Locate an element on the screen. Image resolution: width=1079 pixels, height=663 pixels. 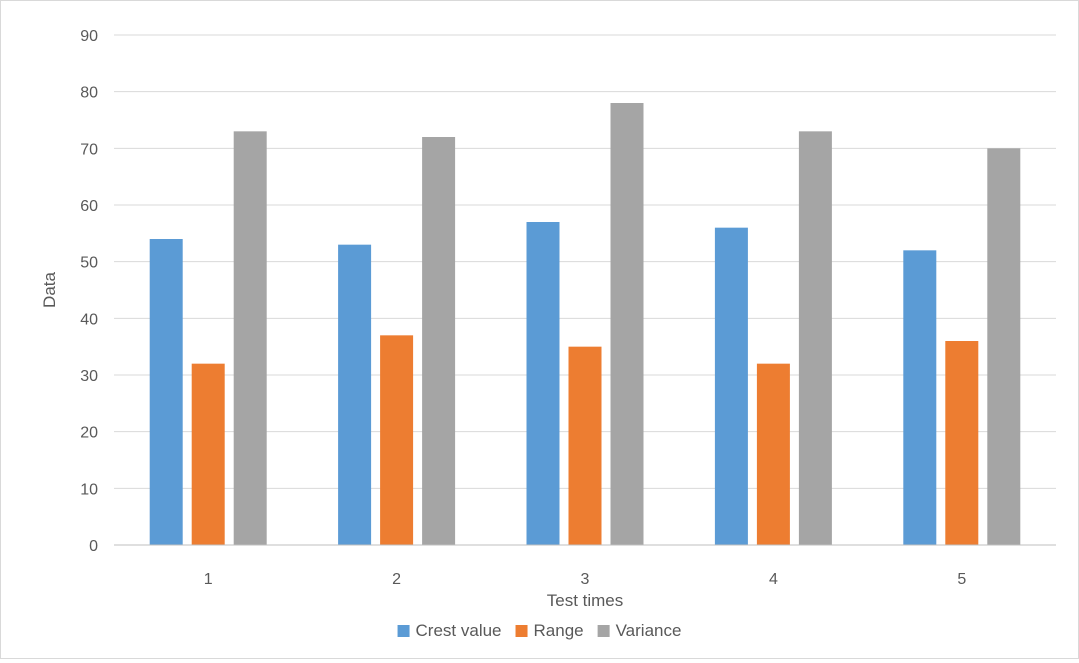
x-tick-label: 1 is located at coordinates (208, 579).